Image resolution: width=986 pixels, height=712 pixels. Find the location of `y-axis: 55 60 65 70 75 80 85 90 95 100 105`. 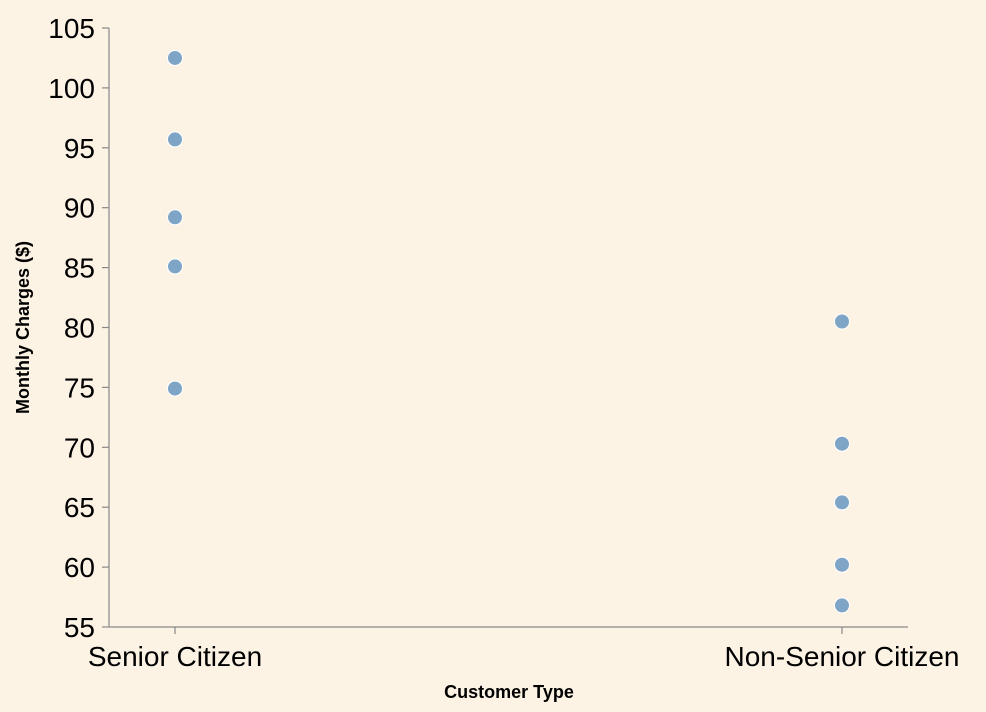

y-axis: 55 60 65 70 75 80 85 90 95 100 105 is located at coordinates (79, 328).